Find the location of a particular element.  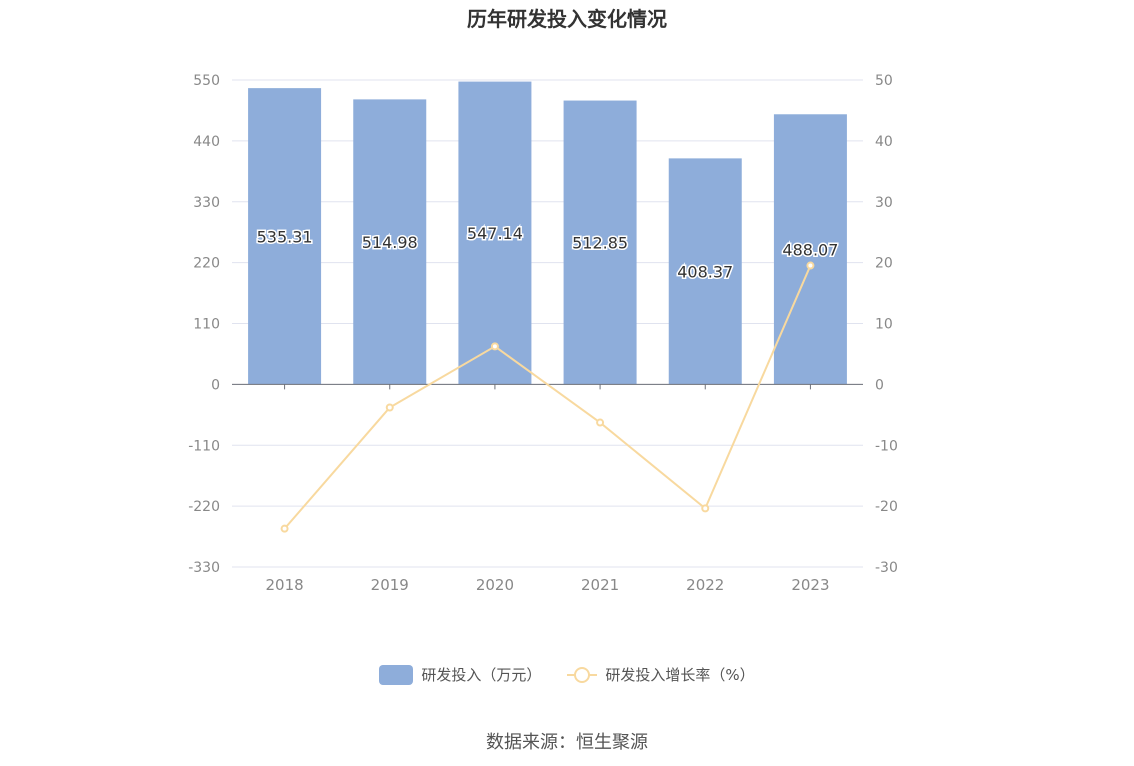

chart-title: 历年研发投入变化情况 is located at coordinates (567, 19).